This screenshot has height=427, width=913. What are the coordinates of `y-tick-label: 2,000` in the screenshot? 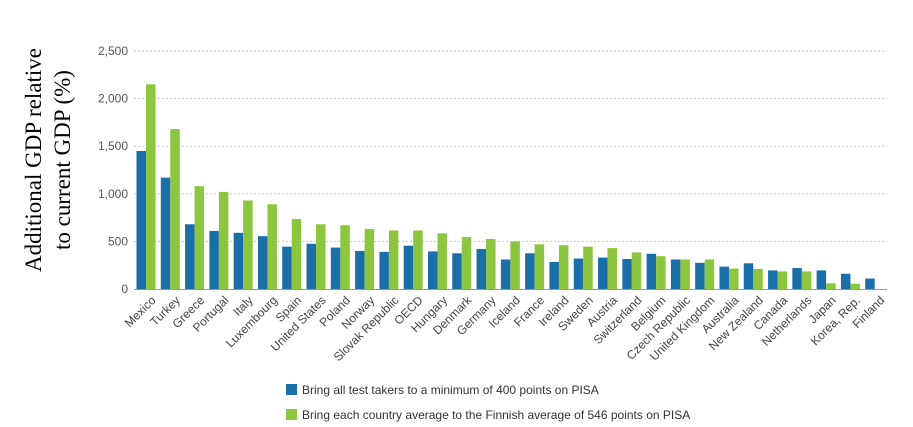 It's located at (113, 99).